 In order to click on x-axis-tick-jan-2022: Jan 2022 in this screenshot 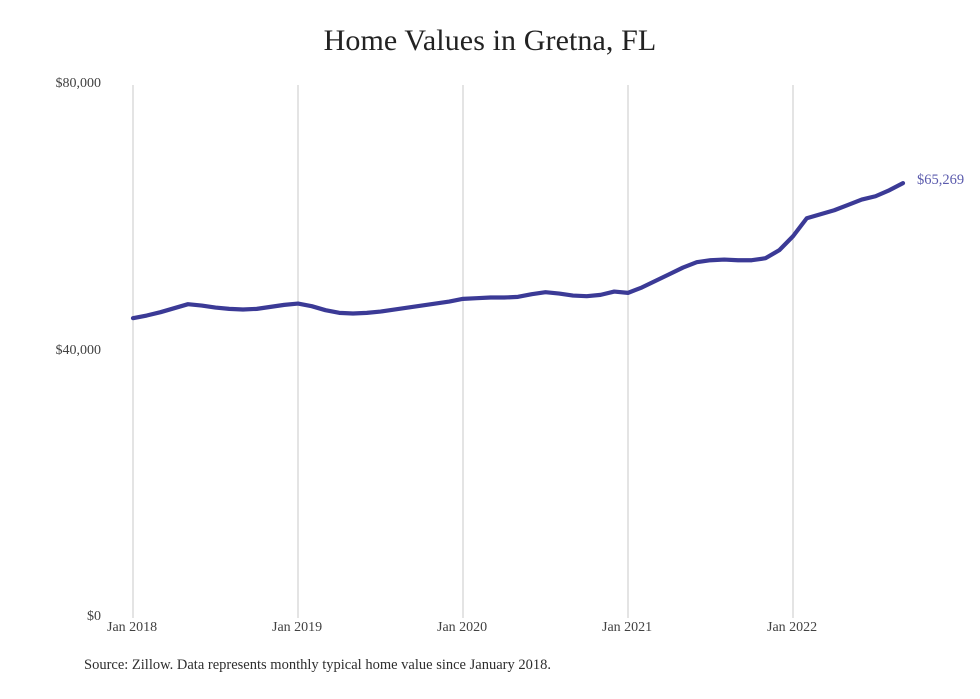, I will do `click(792, 627)`.